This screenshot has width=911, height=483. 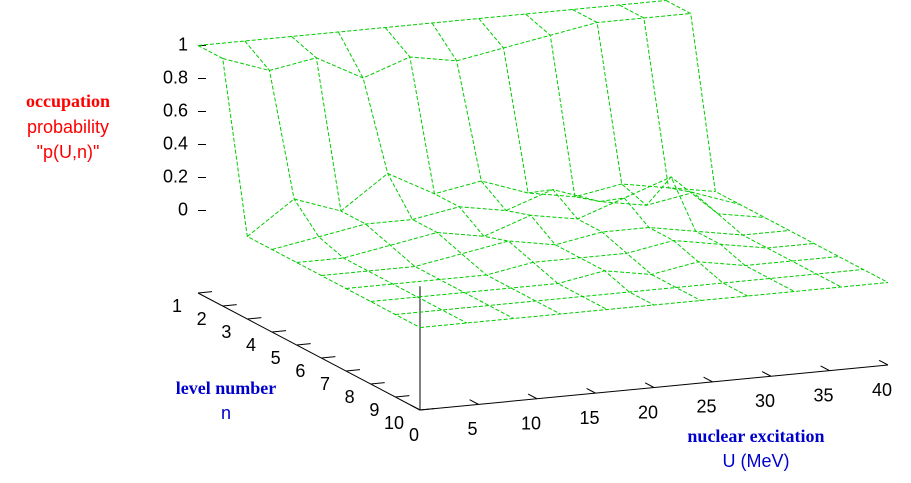 What do you see at coordinates (648, 412) in the screenshot?
I see `x-tick-label: 20` at bounding box center [648, 412].